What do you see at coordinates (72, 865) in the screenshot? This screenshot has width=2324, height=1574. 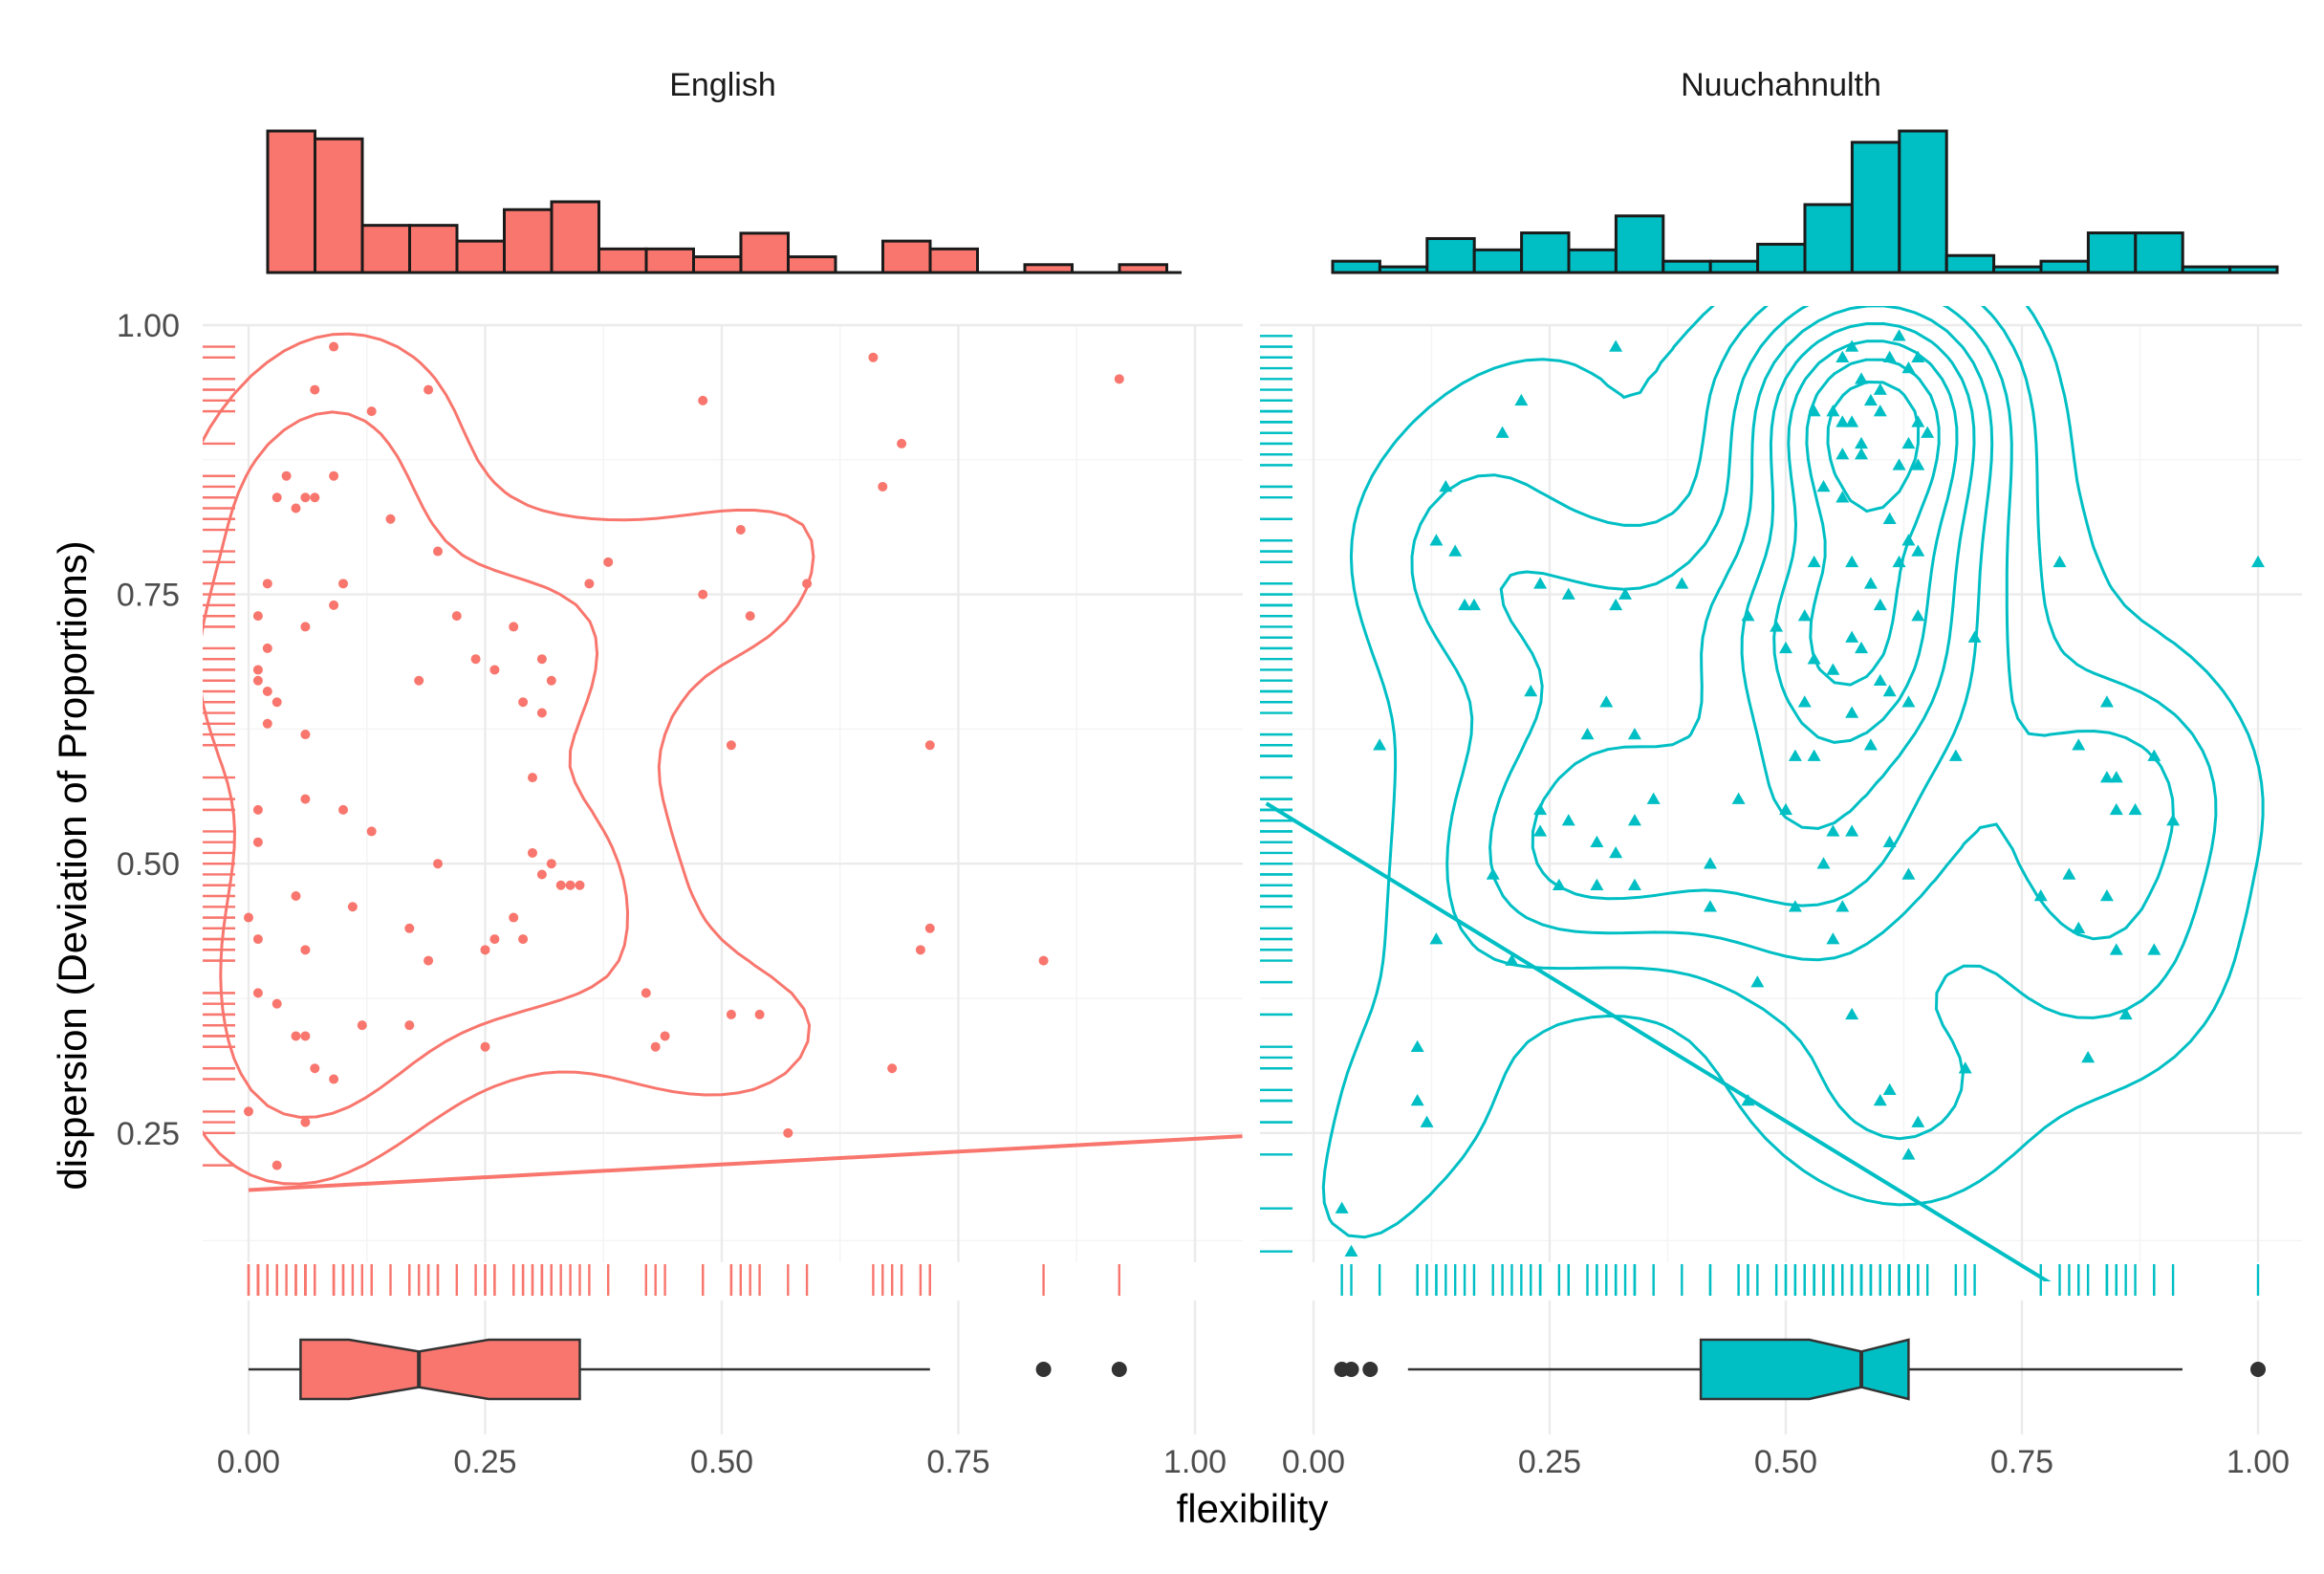 I see `y-axis-title: dispersion (Deviation of Proportions)` at bounding box center [72, 865].